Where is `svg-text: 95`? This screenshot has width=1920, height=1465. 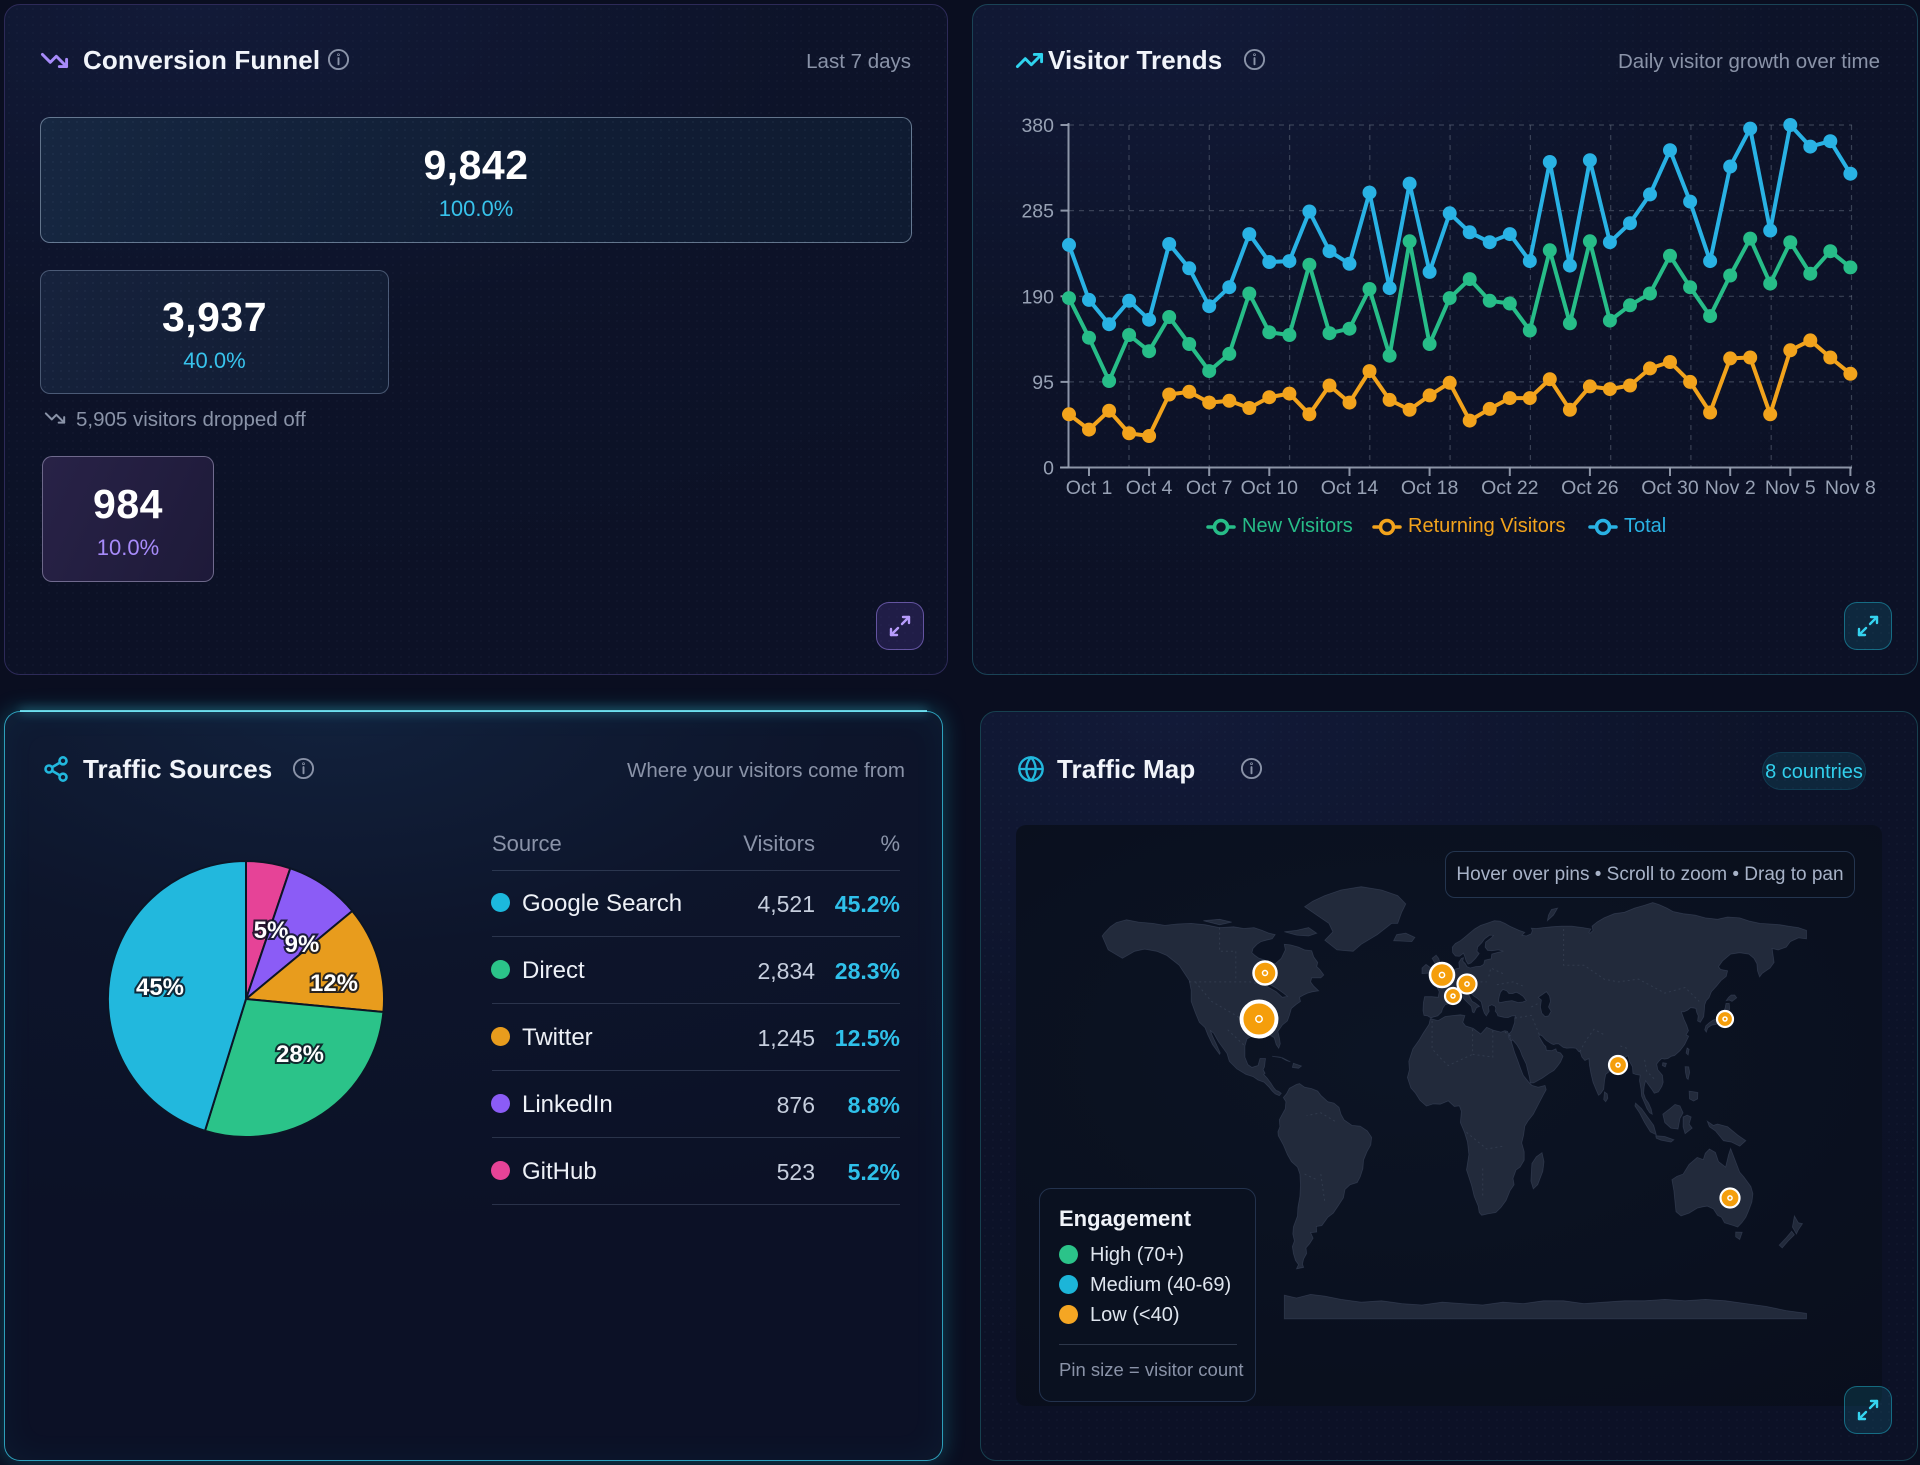 svg-text: 95 is located at coordinates (1043, 383).